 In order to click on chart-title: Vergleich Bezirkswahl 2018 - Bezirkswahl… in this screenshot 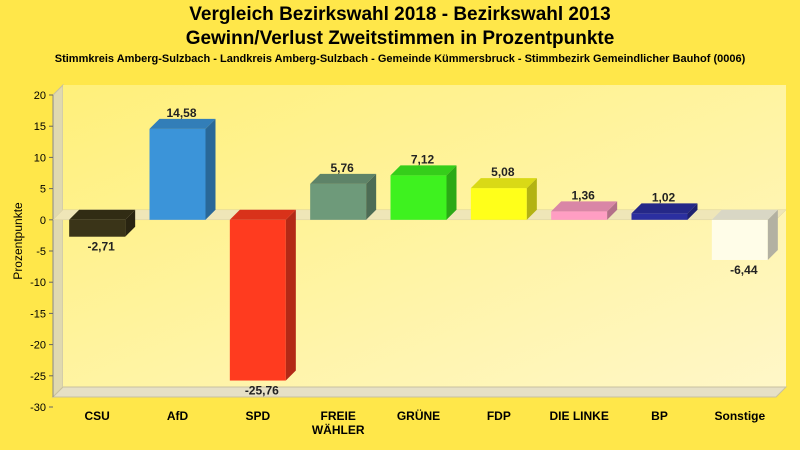, I will do `click(400, 14)`.